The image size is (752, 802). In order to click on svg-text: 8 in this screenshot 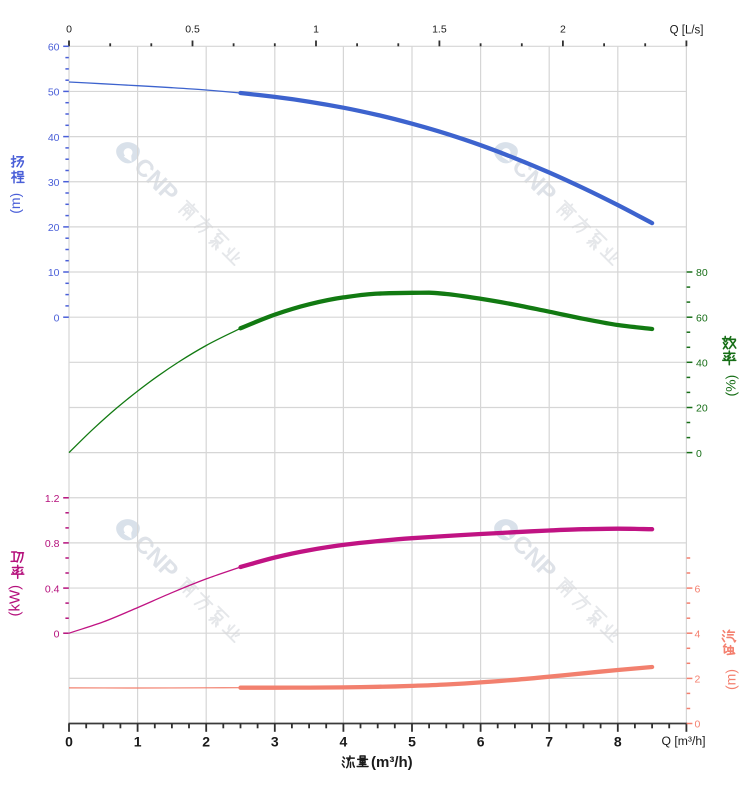, I will do `click(618, 742)`.